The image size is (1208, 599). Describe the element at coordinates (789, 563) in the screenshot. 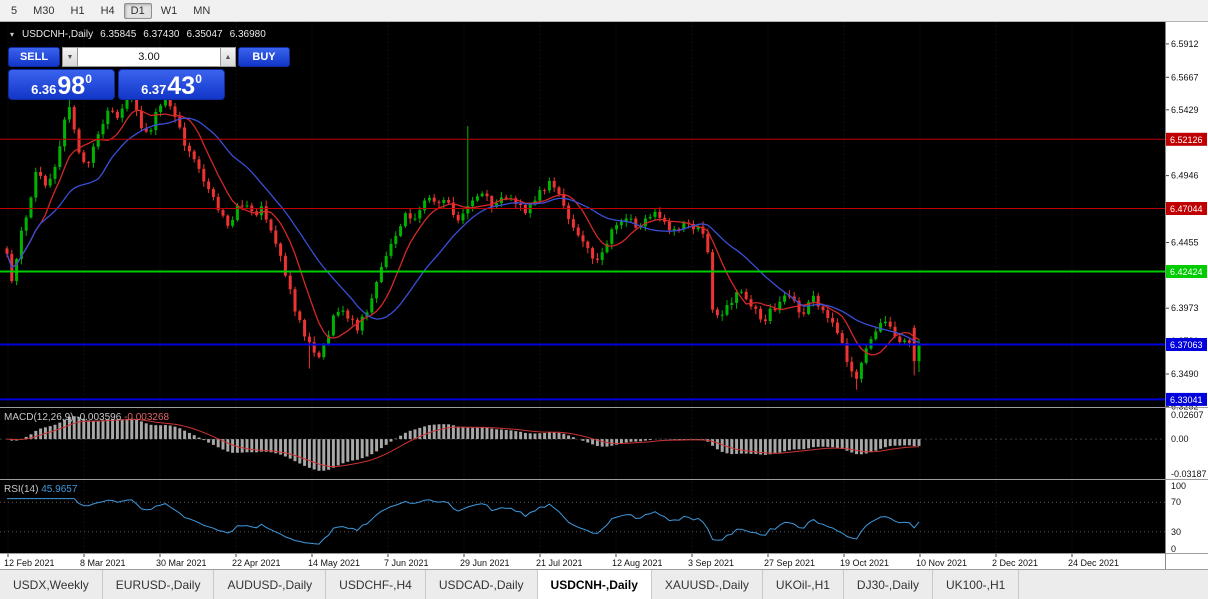

I see `svg-text: 27 Sep 2021` at that location.